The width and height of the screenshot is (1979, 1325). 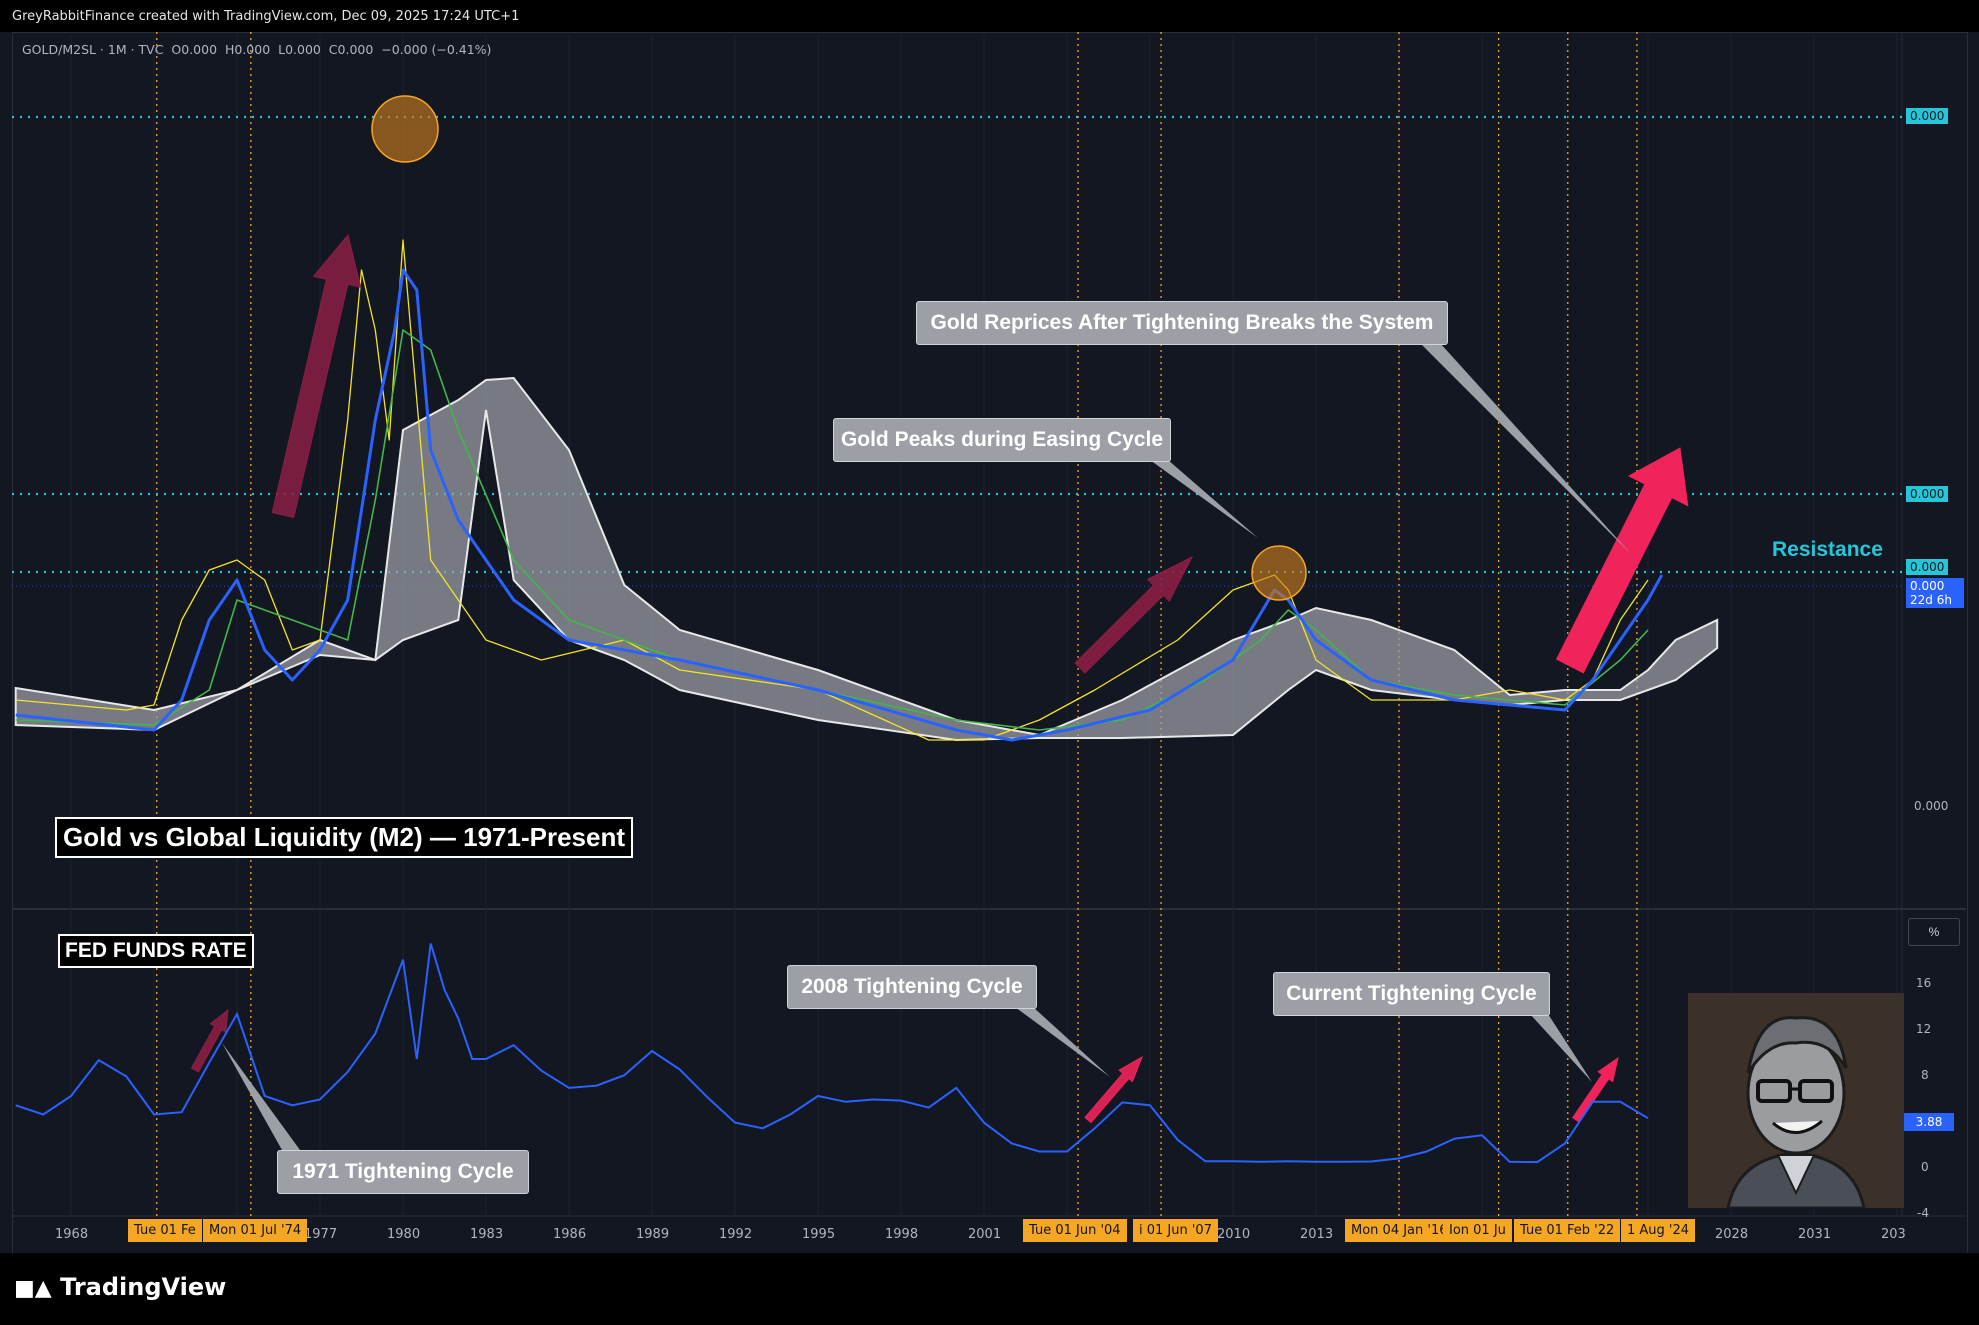 What do you see at coordinates (1924, 1029) in the screenshot?
I see `y-tick: 12` at bounding box center [1924, 1029].